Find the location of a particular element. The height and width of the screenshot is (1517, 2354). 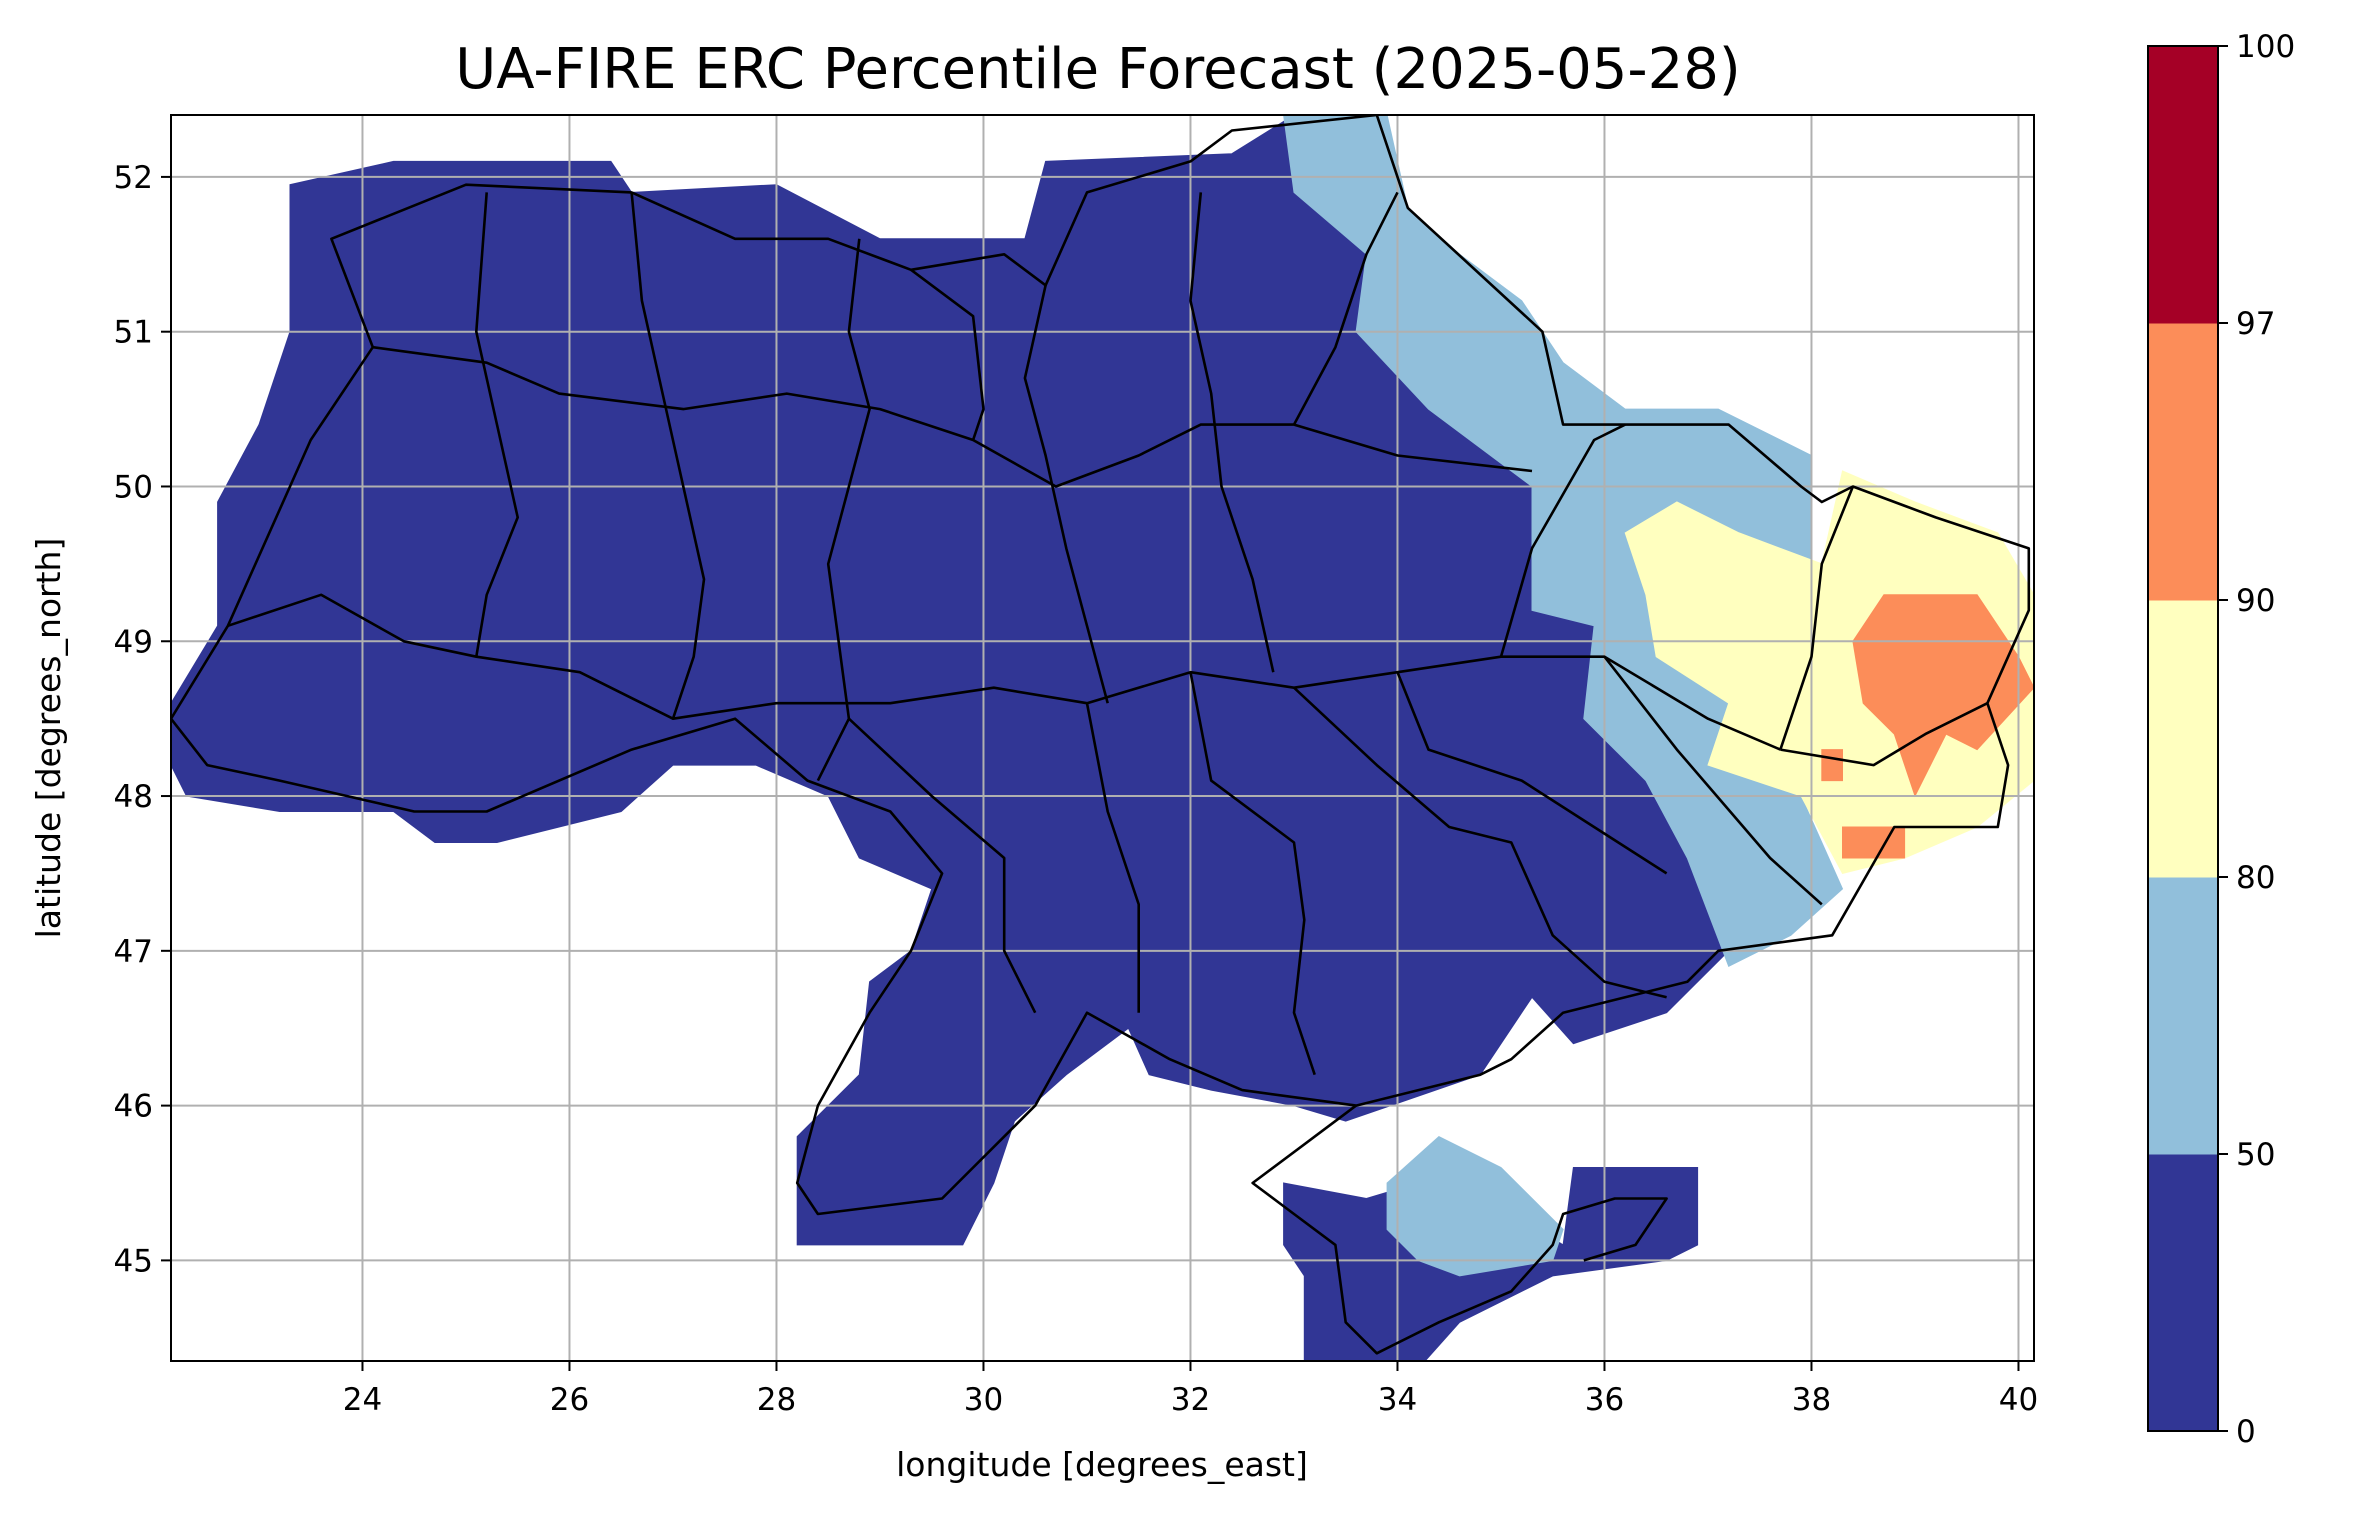

colorbar-tick-label-97: 97 is located at coordinates (2255, 324).